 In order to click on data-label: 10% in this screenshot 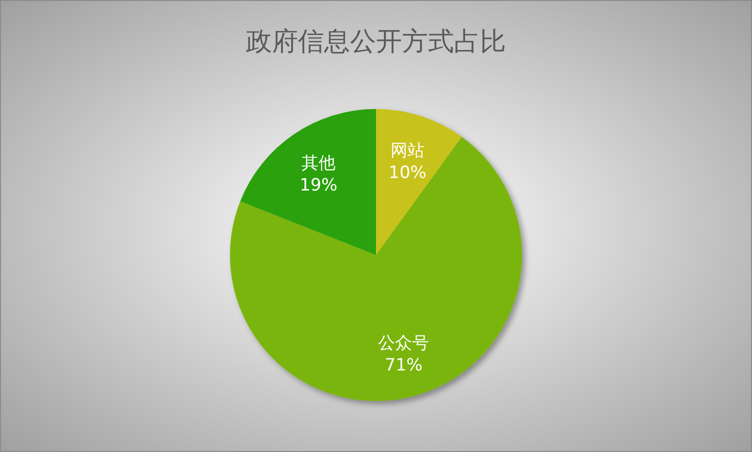, I will do `click(407, 172)`.